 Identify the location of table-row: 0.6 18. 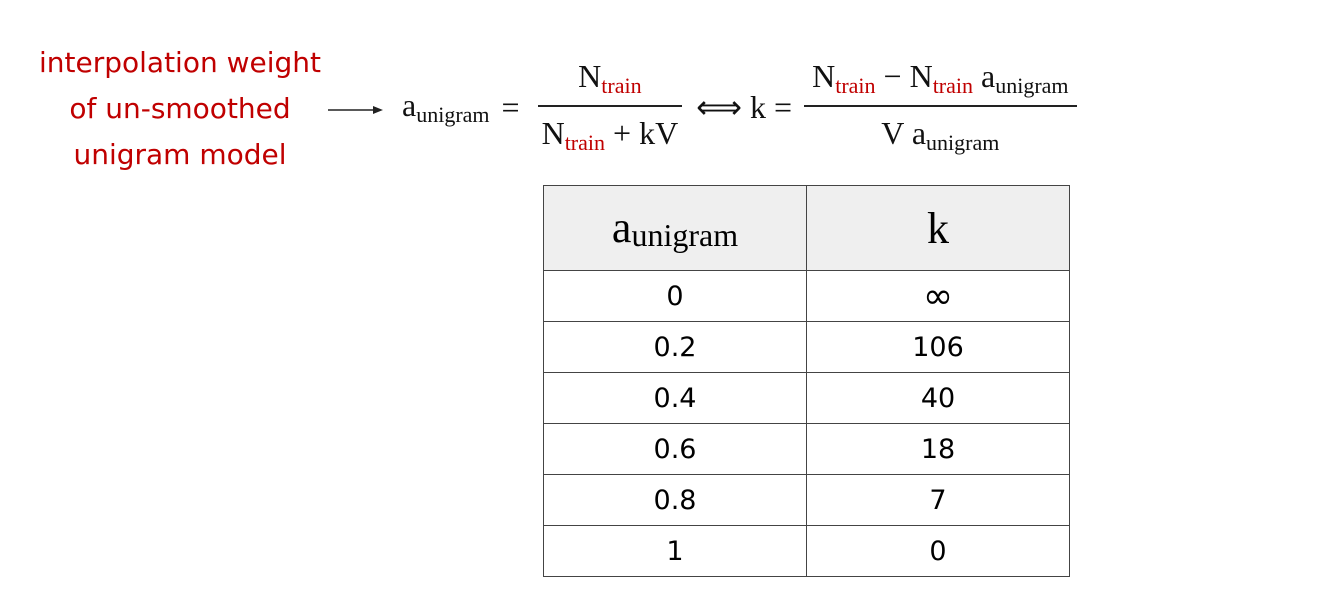
(806, 449).